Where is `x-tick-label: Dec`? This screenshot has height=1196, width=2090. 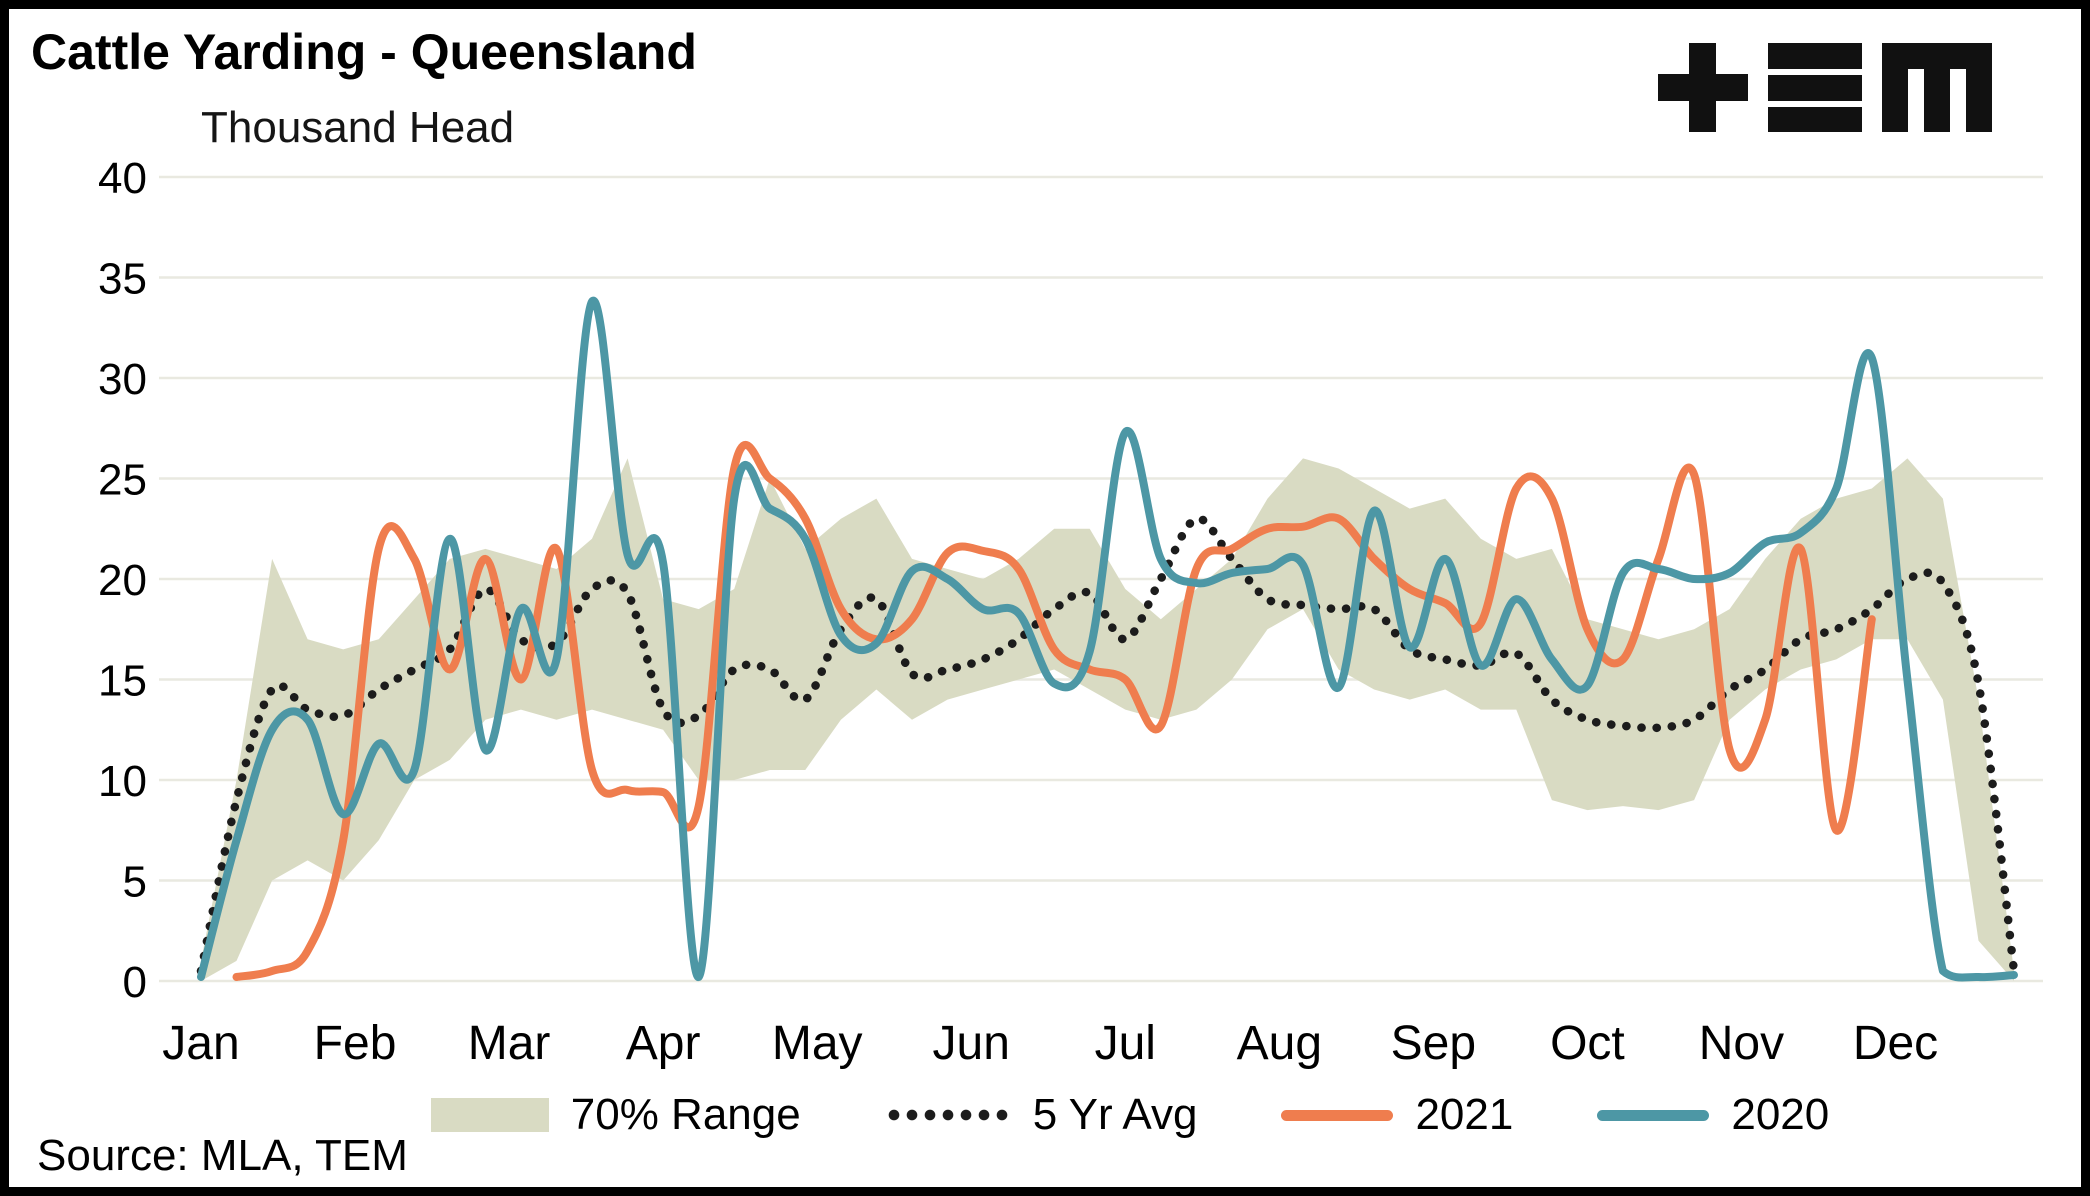
x-tick-label: Dec is located at coordinates (1895, 1043).